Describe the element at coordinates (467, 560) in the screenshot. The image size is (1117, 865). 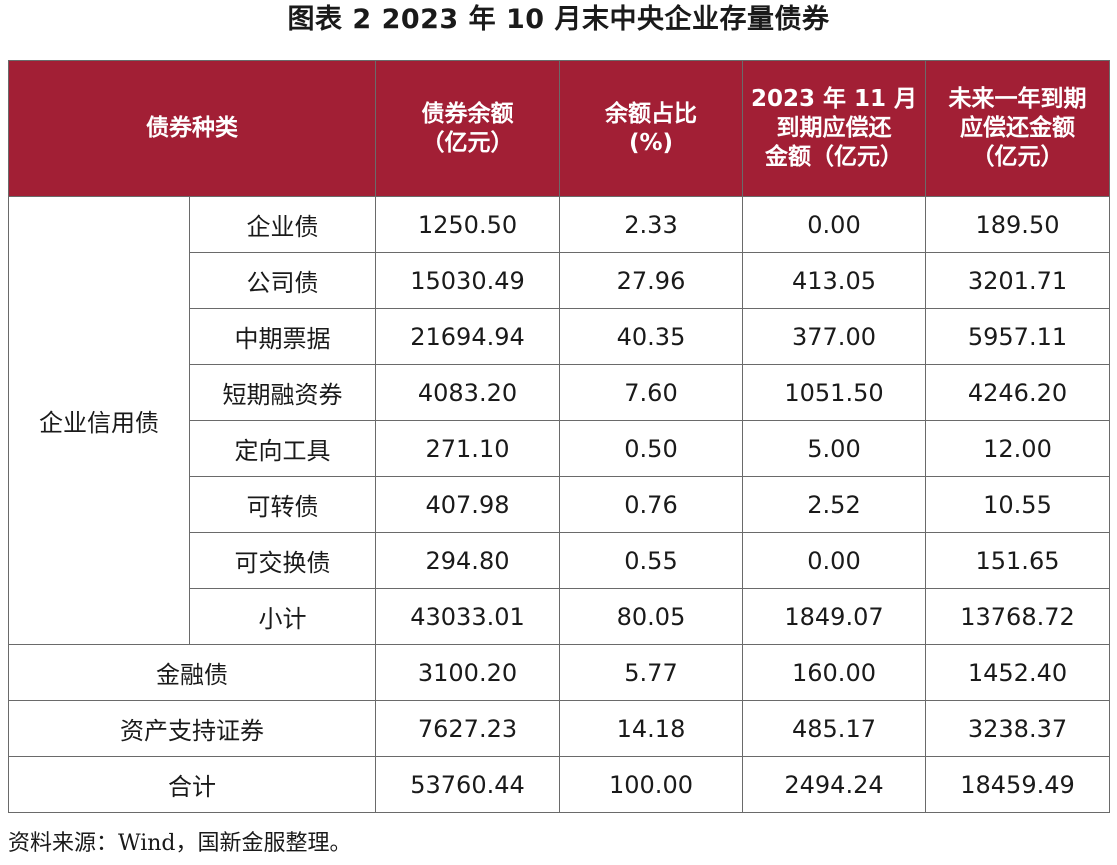
I see `cell-balance: 294.80` at that location.